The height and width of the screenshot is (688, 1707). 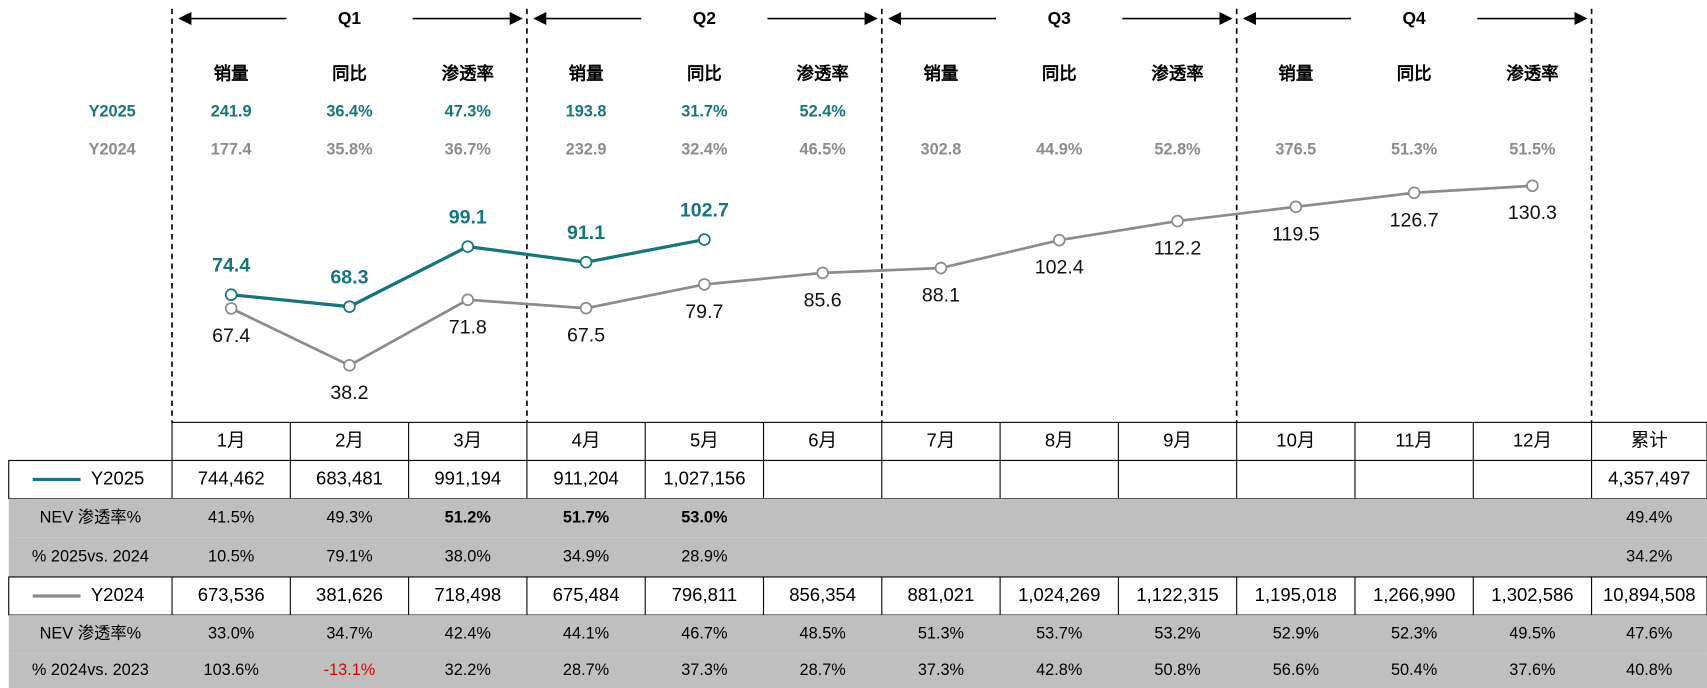 What do you see at coordinates (349, 517) in the screenshot?
I see `cell: 49.3%` at bounding box center [349, 517].